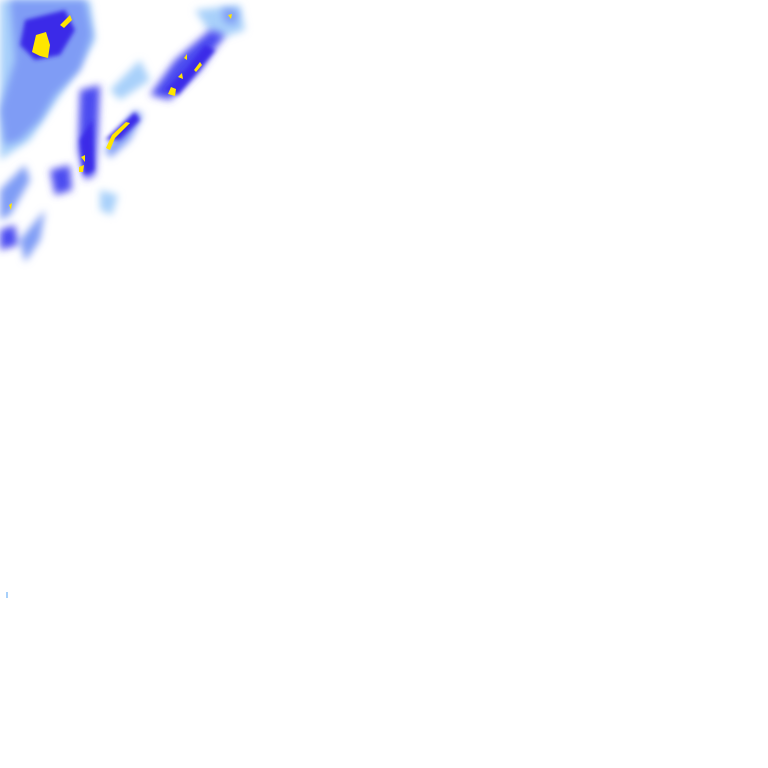 The height and width of the screenshot is (768, 768). I want to click on intense-precipitation, so click(120, 112).